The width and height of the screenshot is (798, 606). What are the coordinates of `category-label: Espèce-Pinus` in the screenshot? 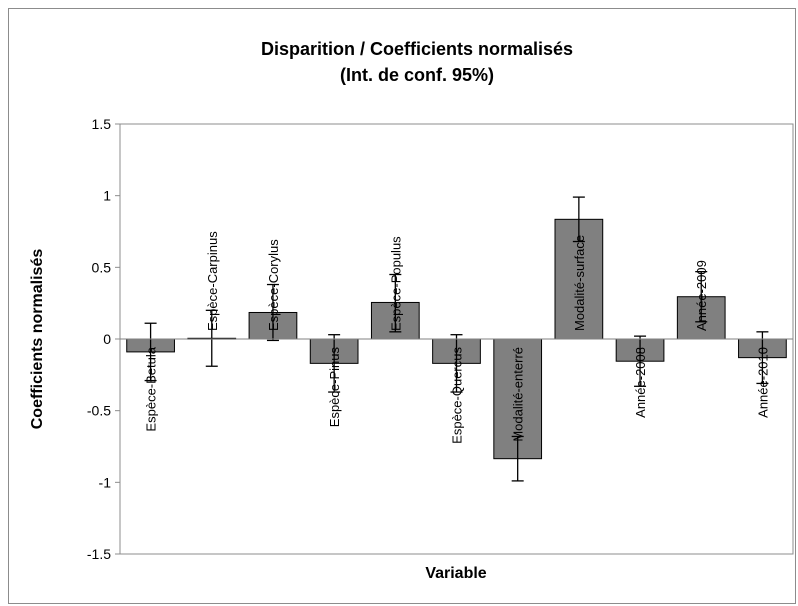 It's located at (334, 387).